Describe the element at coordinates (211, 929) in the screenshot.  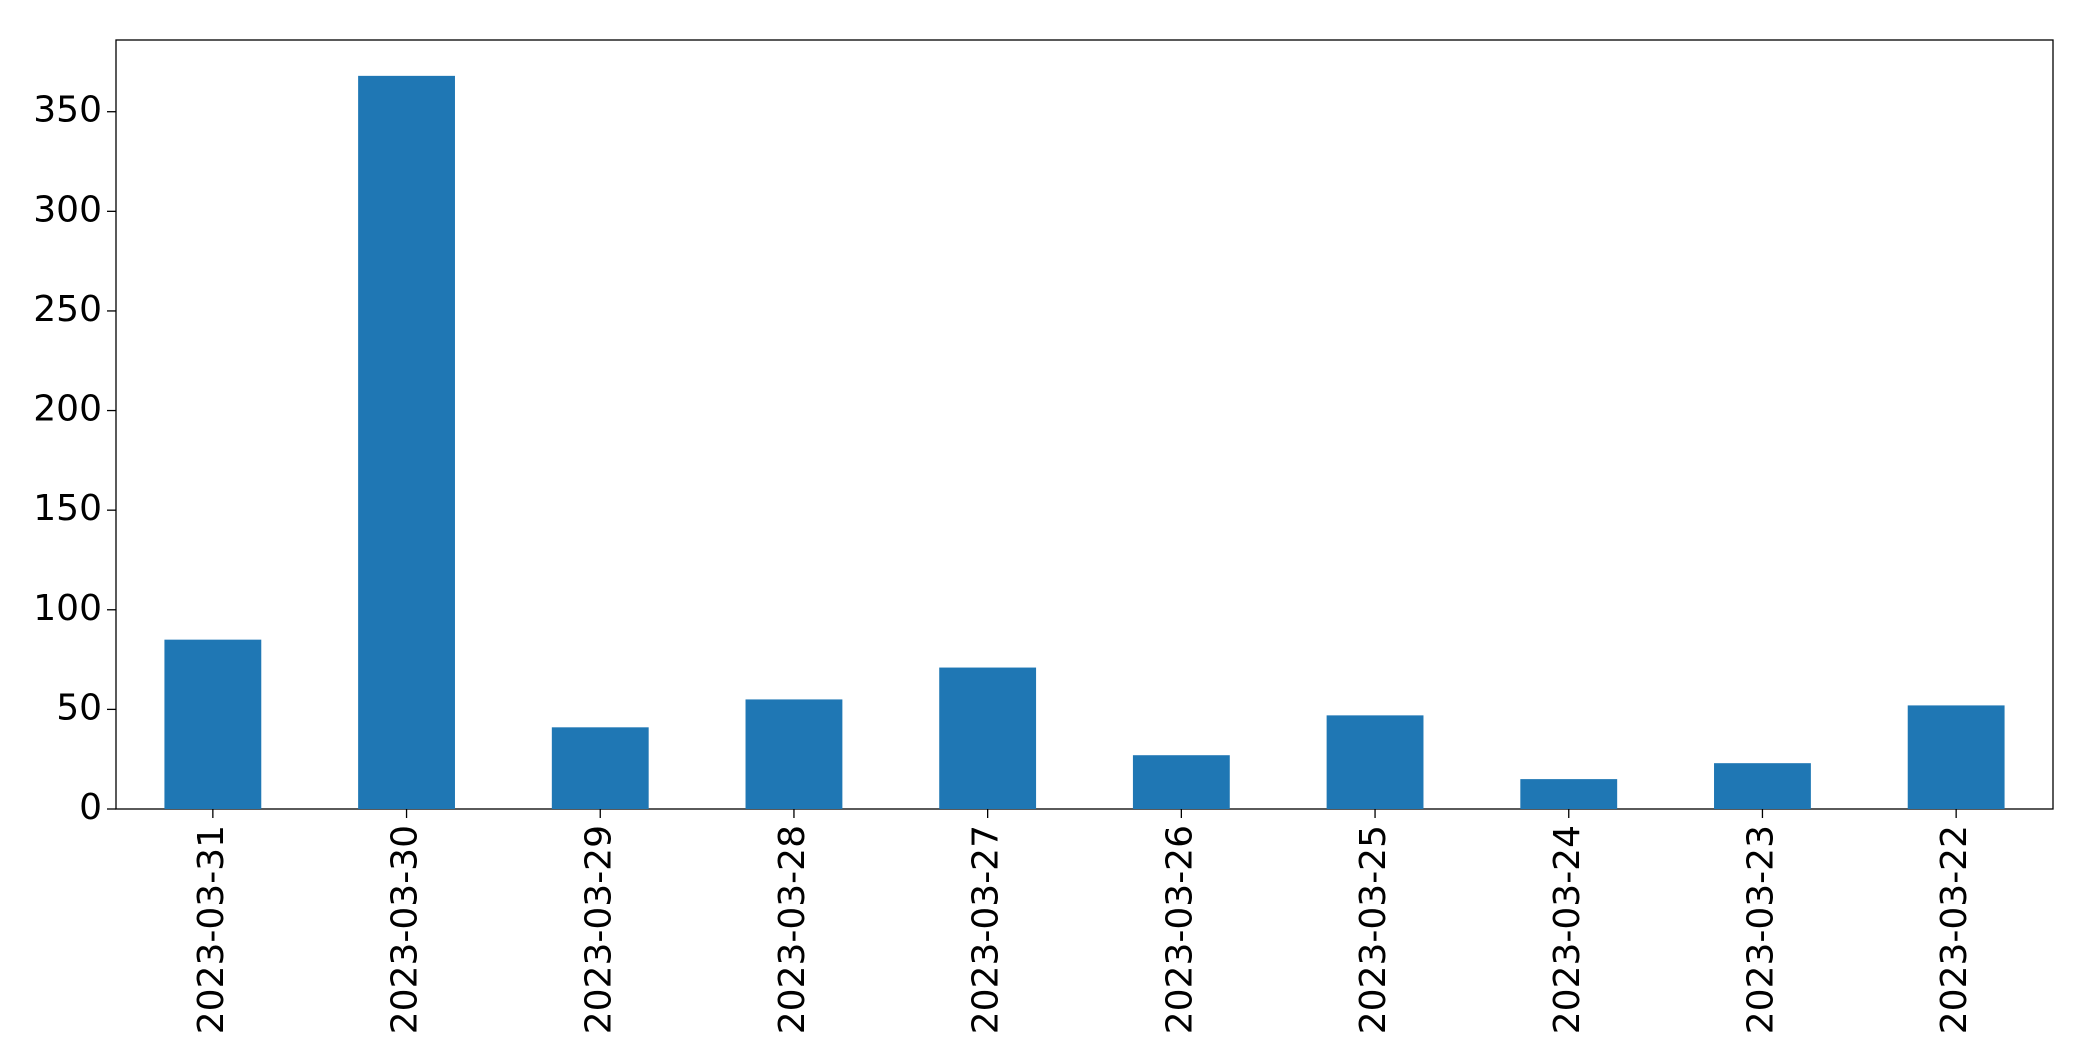
I see `x-tick-label: 2023-03-31` at that location.